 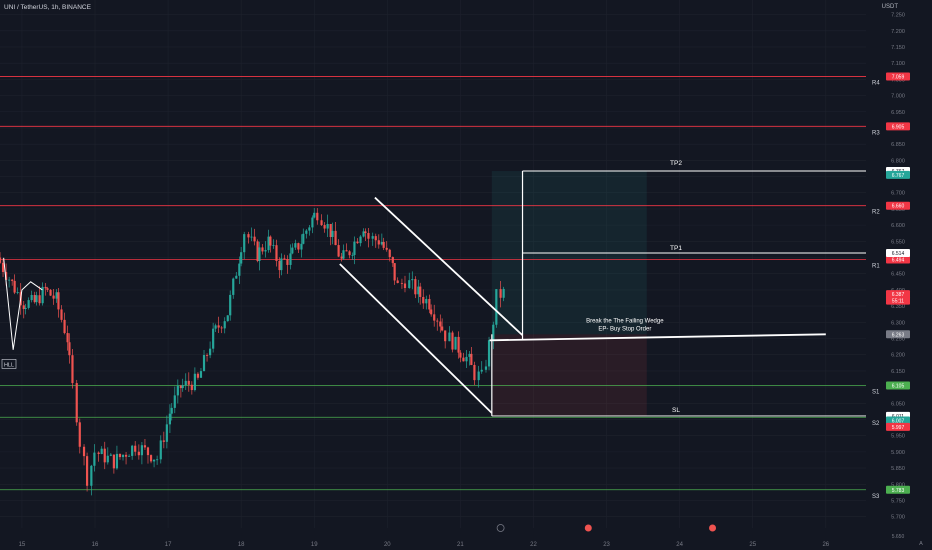 I want to click on y-tick-label: 5.750, so click(x=898, y=501).